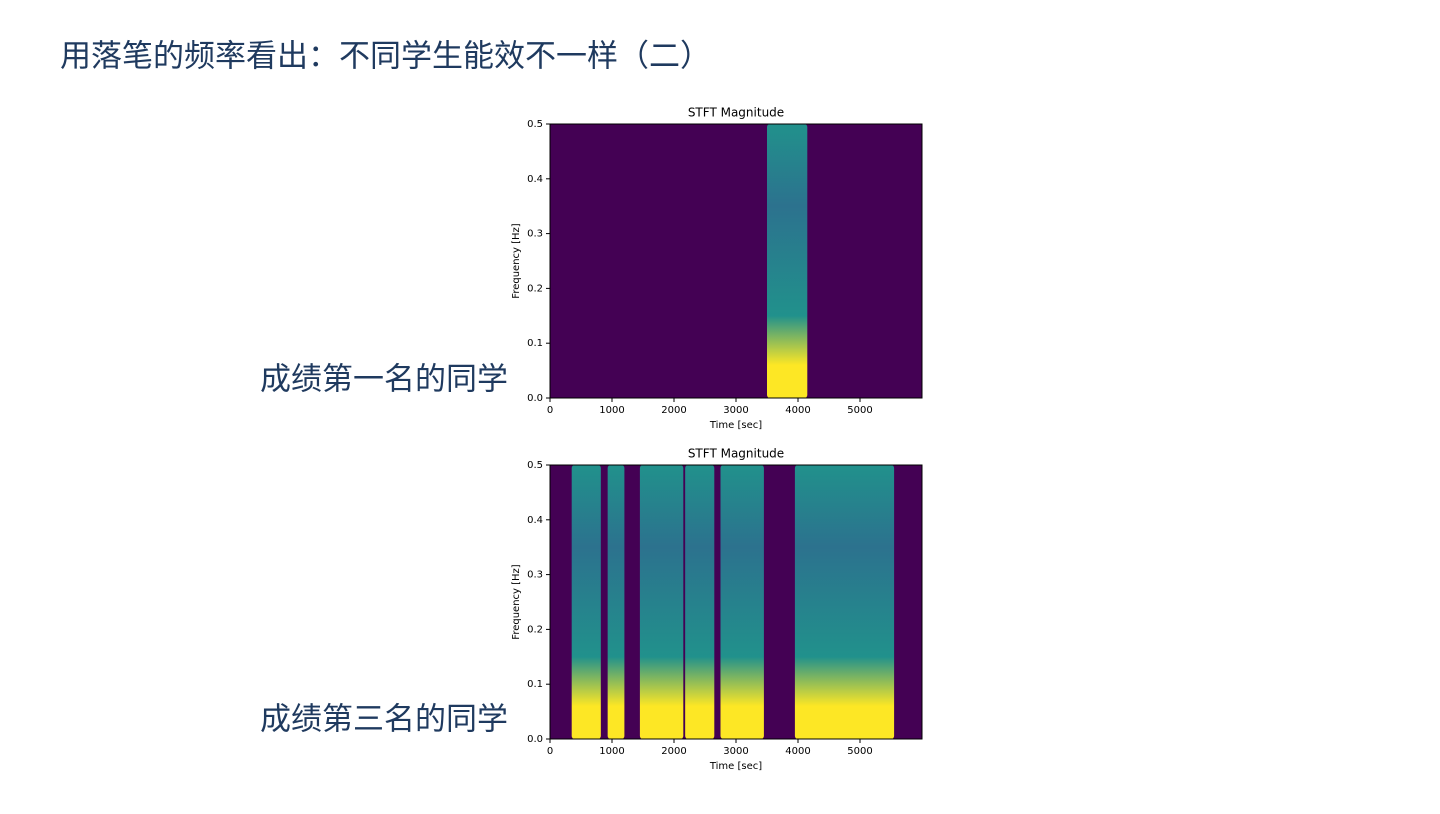  Describe the element at coordinates (385, 57) in the screenshot. I see `slide-title: 用落笔的频率看出：不同学生能效不一样（二）` at that location.